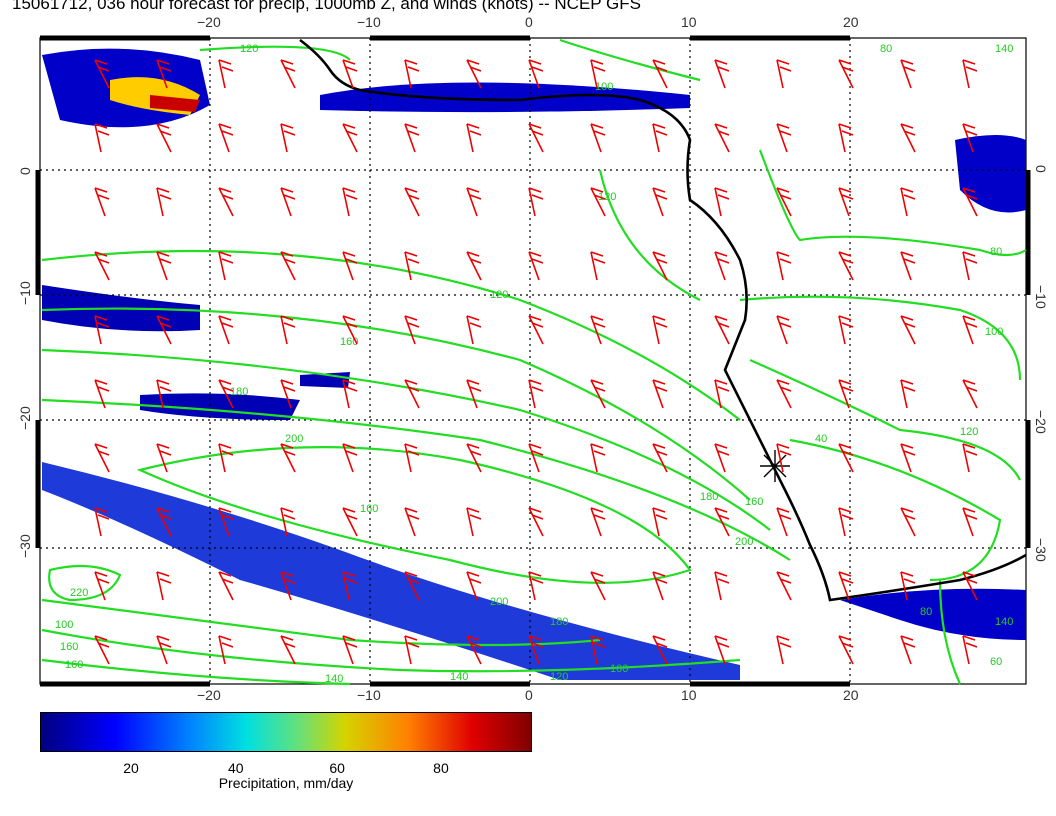 This screenshot has width=1056, height=816. I want to click on colorbar-tick: 60, so click(337, 768).